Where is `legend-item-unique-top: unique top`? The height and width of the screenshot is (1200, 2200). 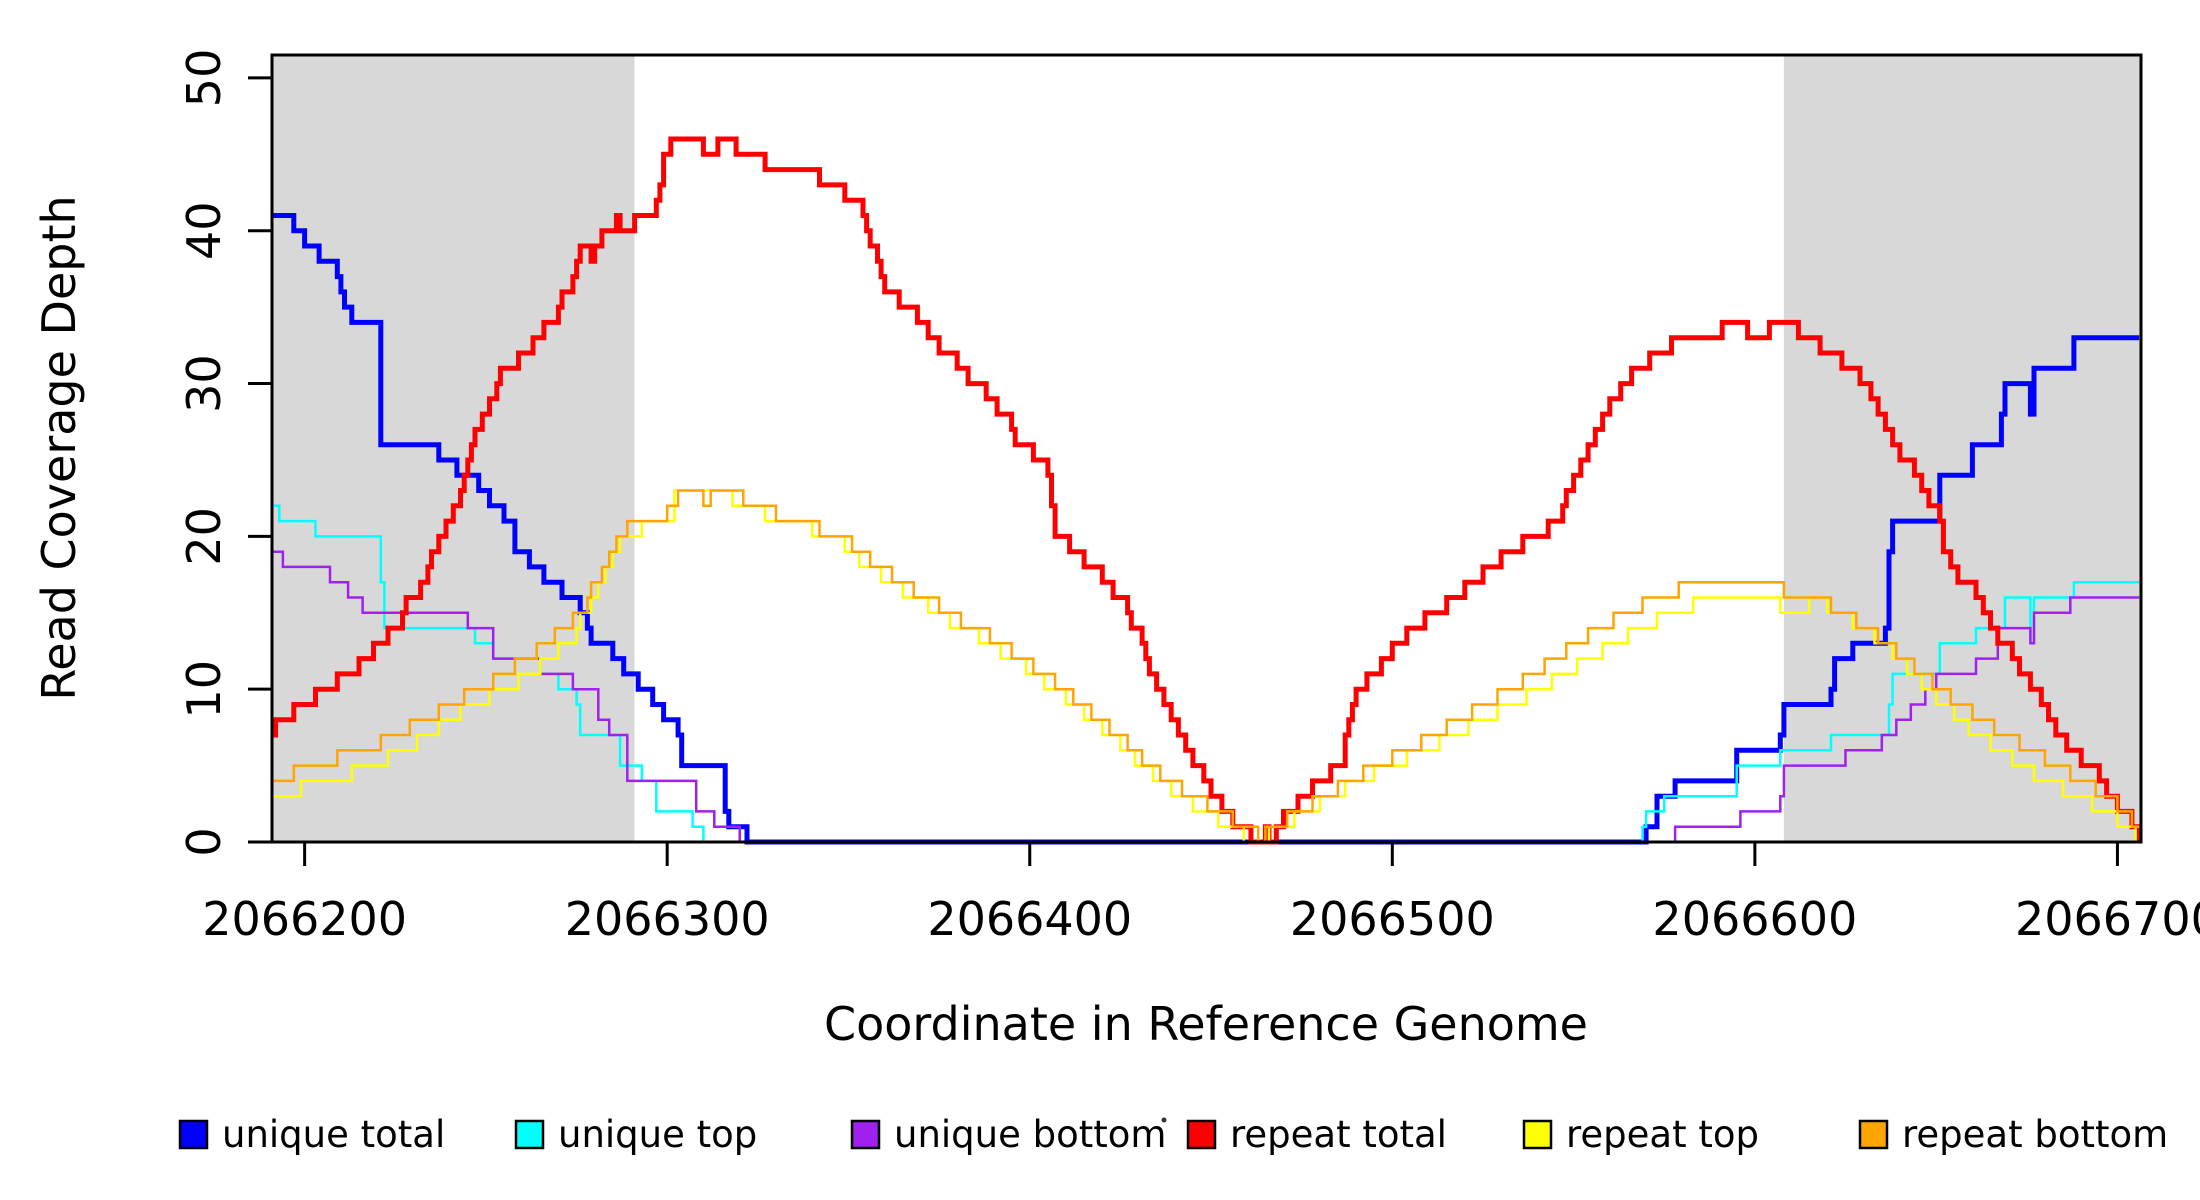 legend-item-unique-top: unique top is located at coordinates (635, 1134).